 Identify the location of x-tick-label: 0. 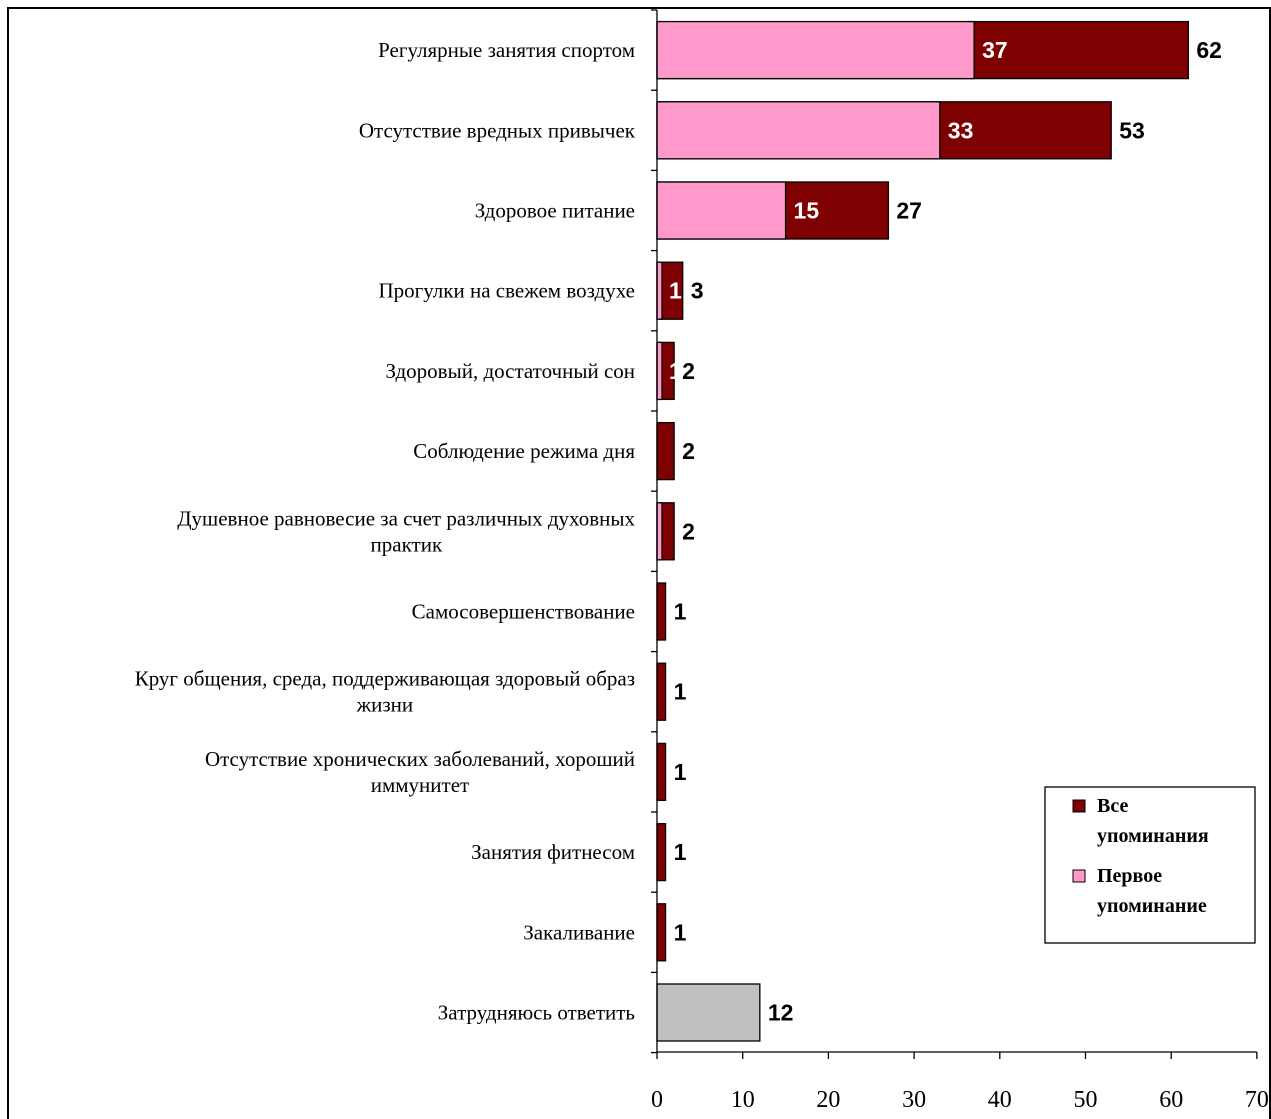
(657, 1100).